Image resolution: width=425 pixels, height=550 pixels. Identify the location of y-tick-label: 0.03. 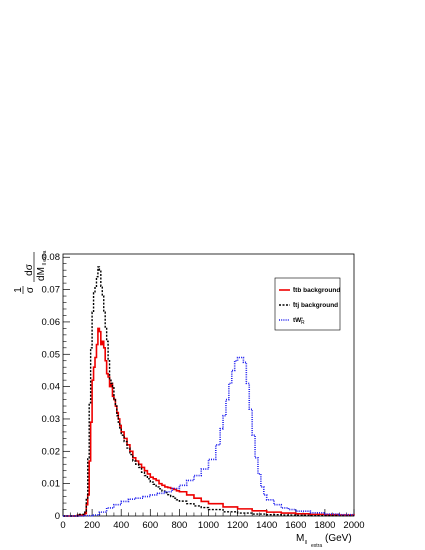
(51, 419).